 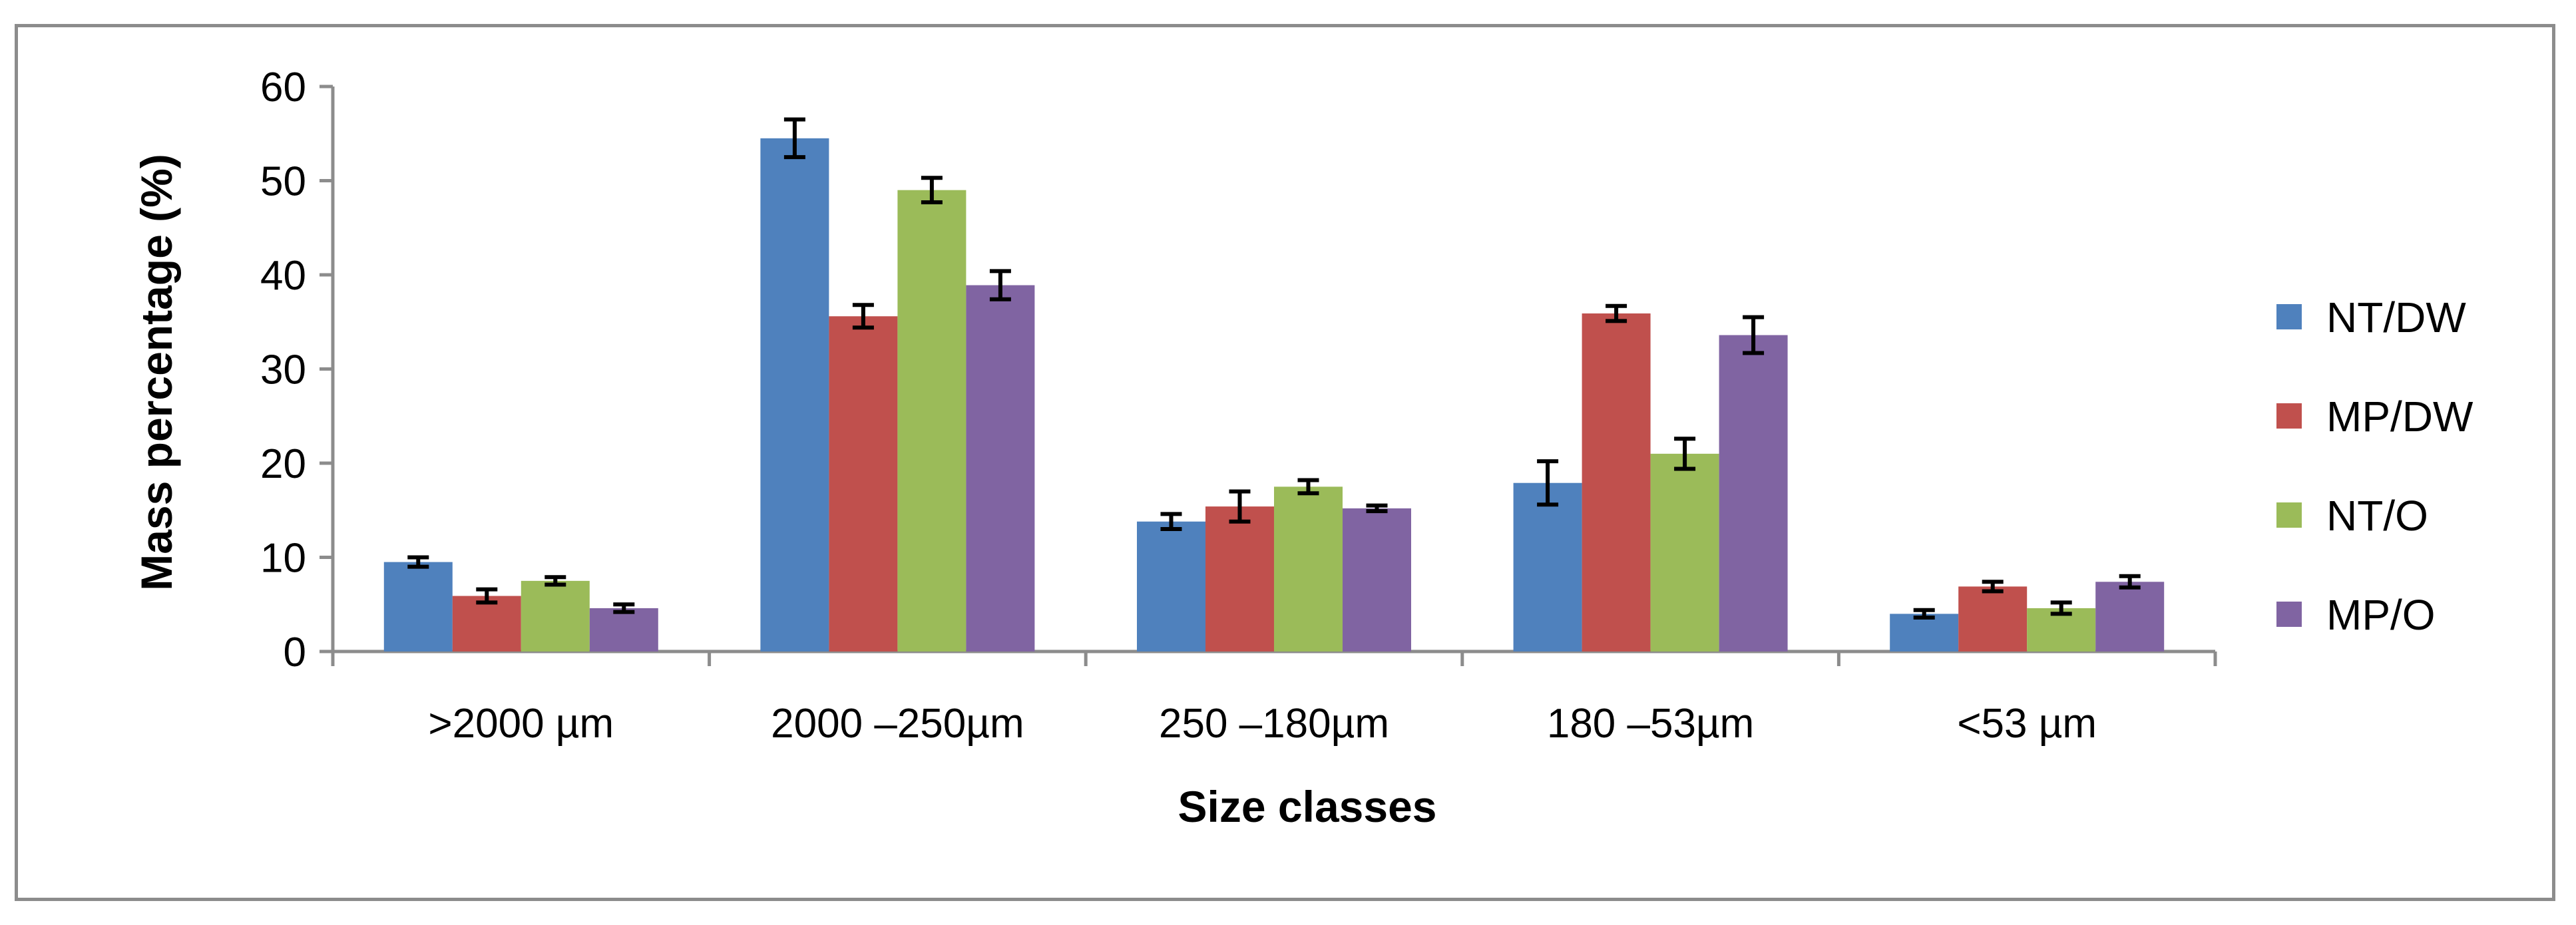 I want to click on y-tick-label: 30, so click(x=283, y=370).